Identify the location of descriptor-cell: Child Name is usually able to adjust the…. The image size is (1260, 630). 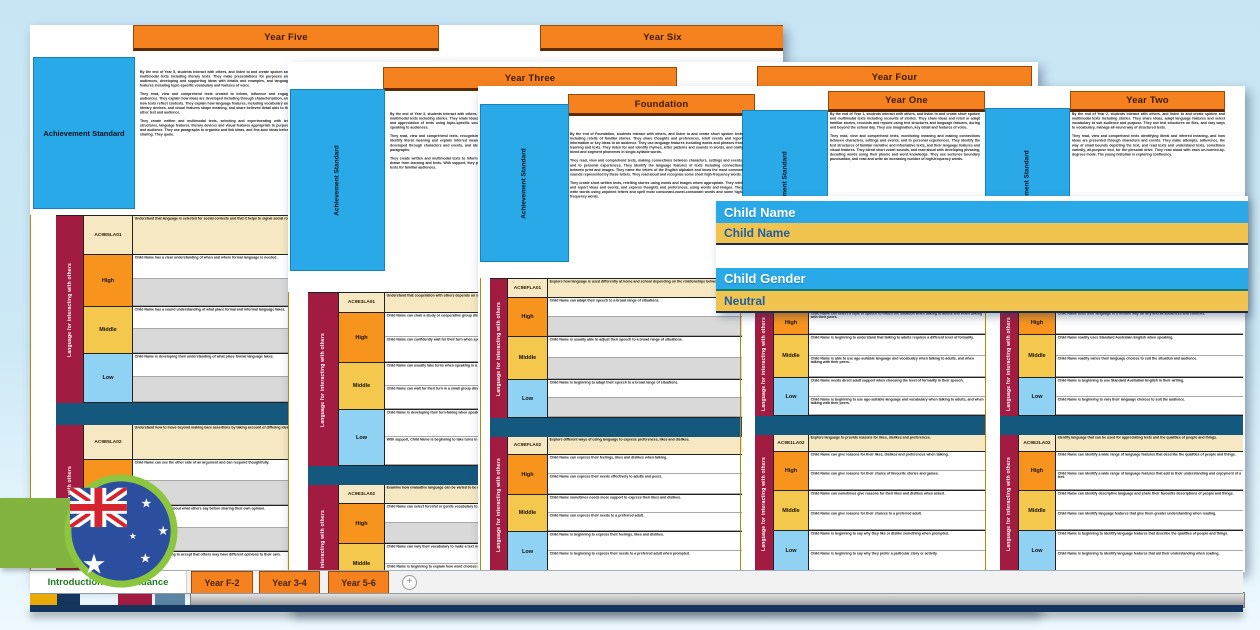
(645, 347).